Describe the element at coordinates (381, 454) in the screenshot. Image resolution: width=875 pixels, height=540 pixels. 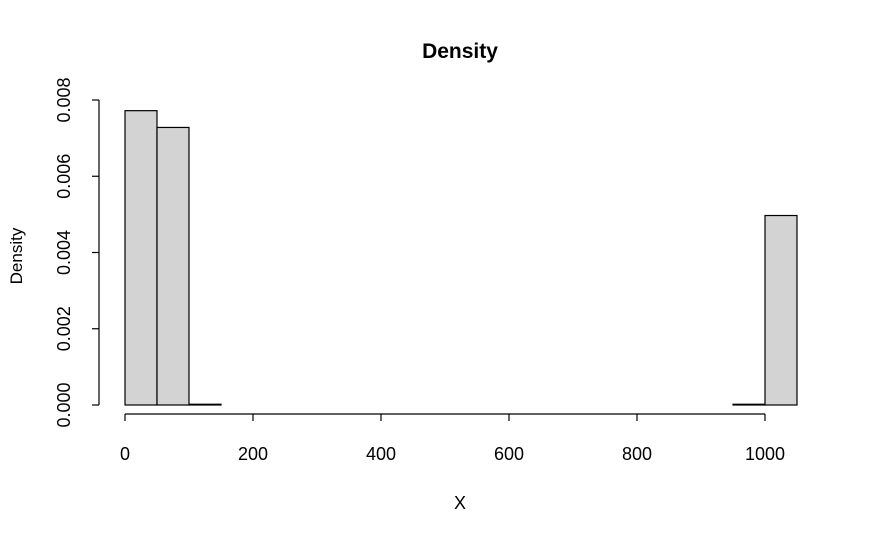
I see `x-tick-label: 400` at that location.